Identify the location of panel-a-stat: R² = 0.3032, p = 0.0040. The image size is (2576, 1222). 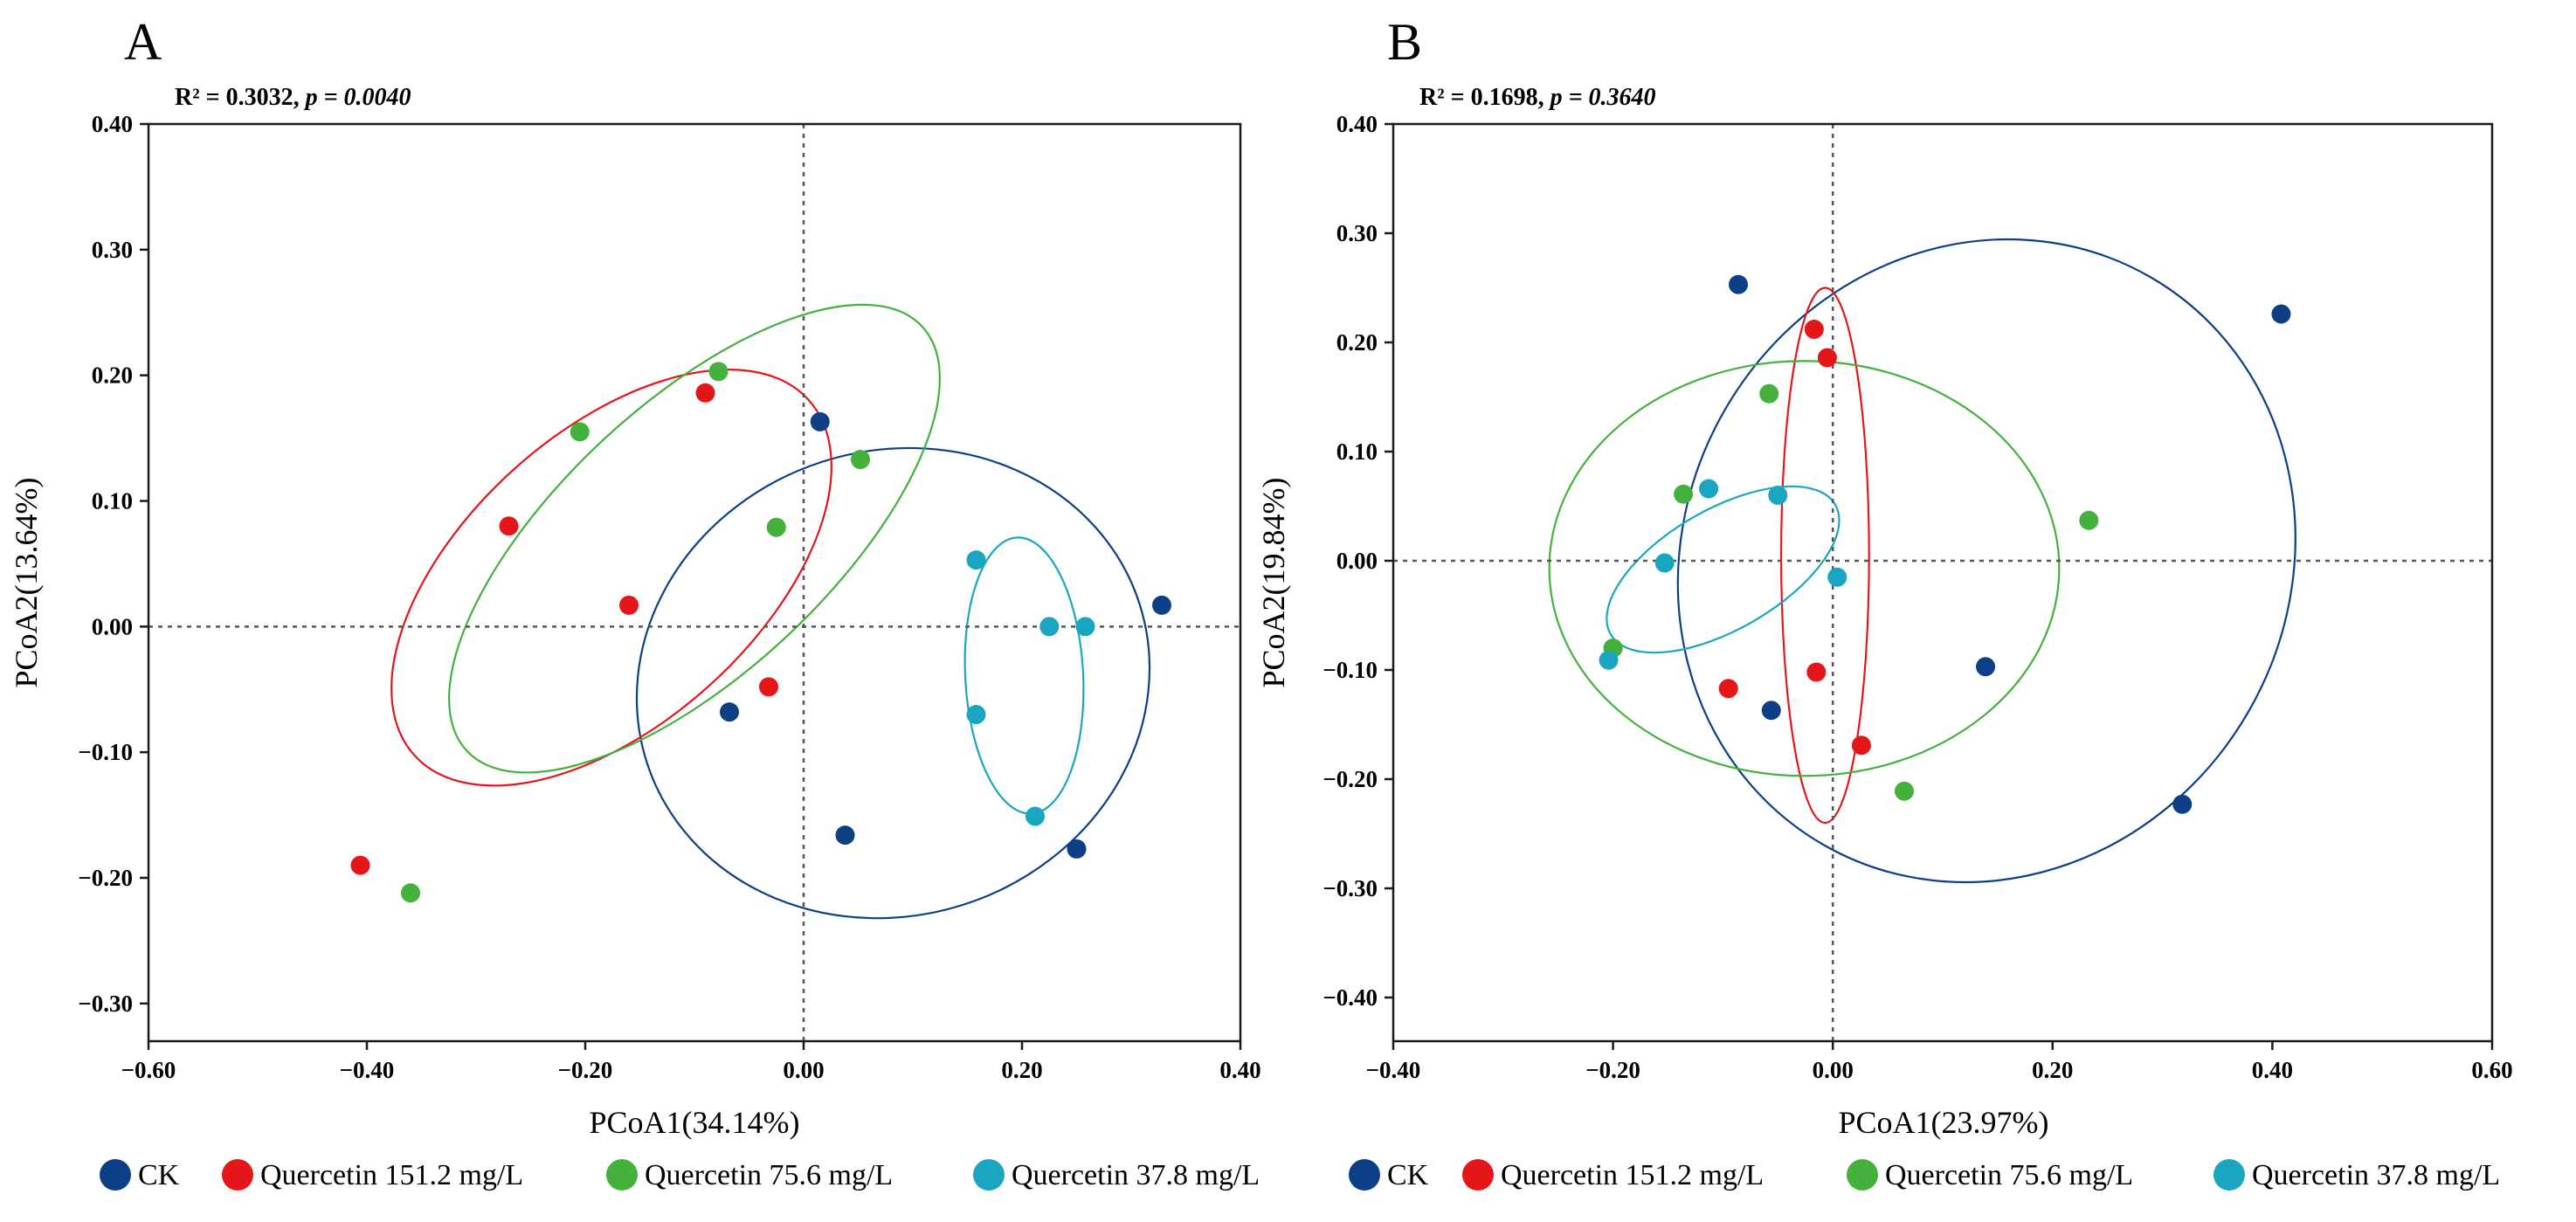
(293, 97).